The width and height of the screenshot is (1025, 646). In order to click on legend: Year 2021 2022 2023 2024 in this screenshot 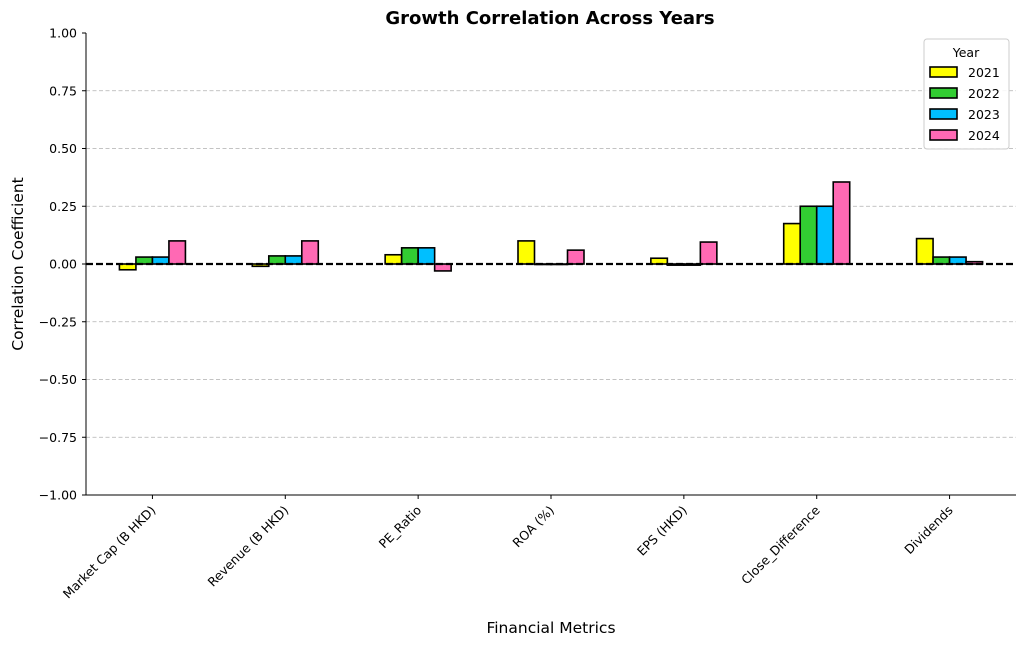, I will do `click(966, 94)`.